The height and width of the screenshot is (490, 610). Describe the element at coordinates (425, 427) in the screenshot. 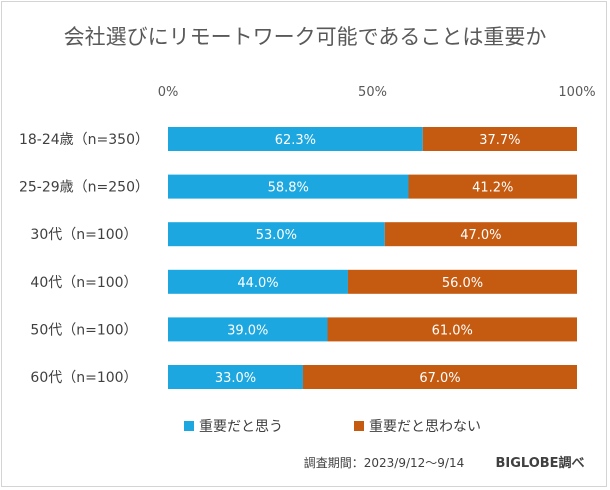

I see `legend-label: 重要だと思わない` at that location.